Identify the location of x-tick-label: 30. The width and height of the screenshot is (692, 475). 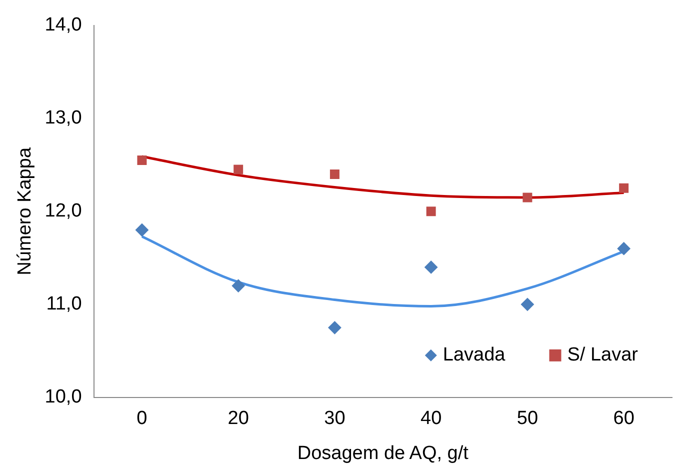
(335, 419).